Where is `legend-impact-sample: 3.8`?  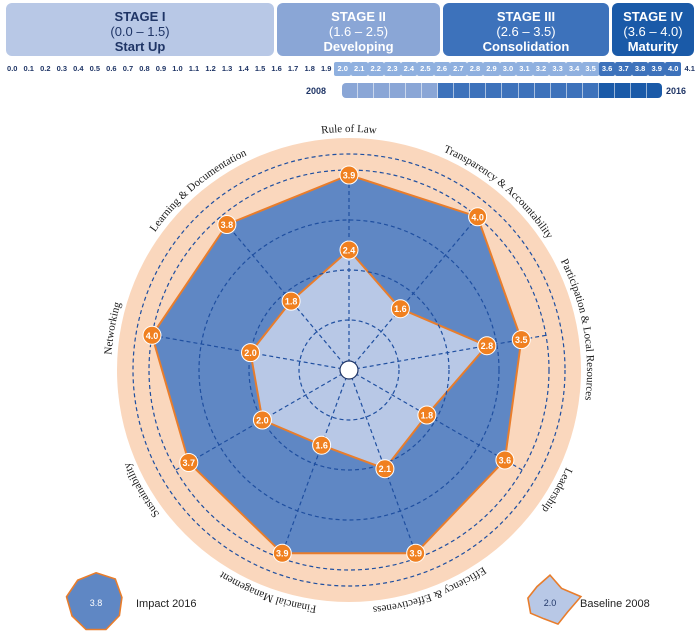 legend-impact-sample: 3.8 is located at coordinates (96, 603).